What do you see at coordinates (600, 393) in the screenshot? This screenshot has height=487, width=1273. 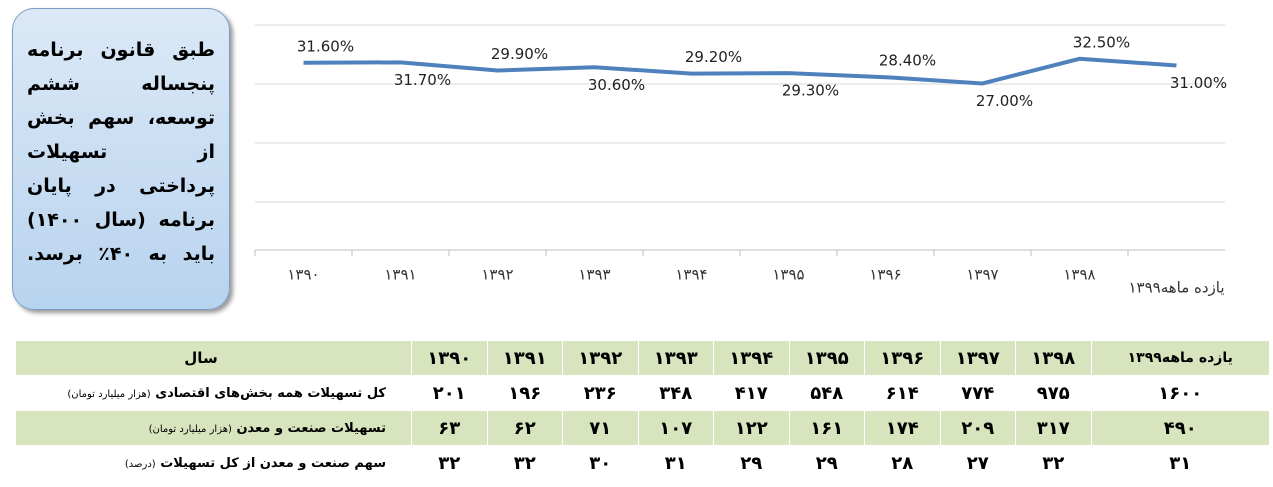 I see `table-cell: ۲۳۶` at bounding box center [600, 393].